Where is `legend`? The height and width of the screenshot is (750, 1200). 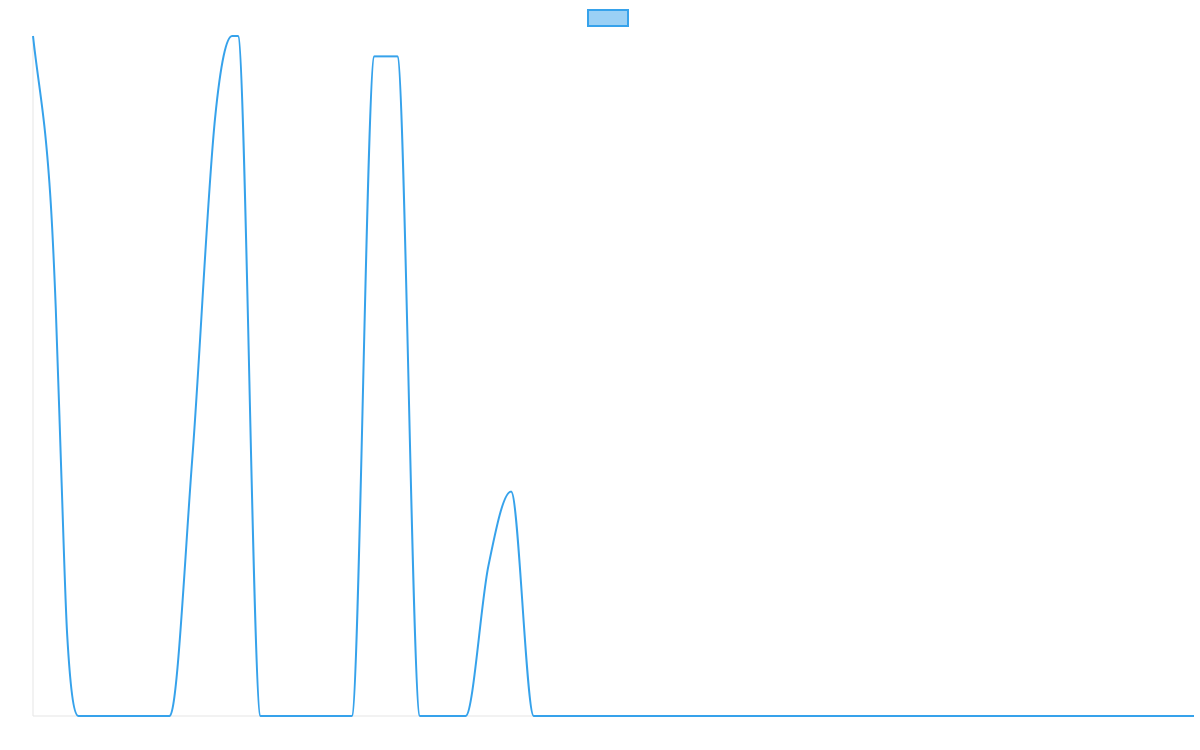 legend is located at coordinates (608, 18).